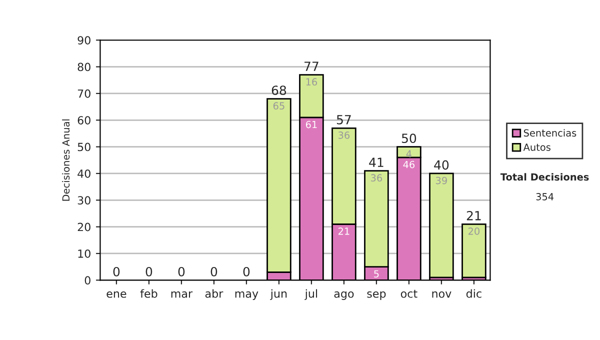  Describe the element at coordinates (84, 227) in the screenshot. I see `y-tick-label: 20` at that location.